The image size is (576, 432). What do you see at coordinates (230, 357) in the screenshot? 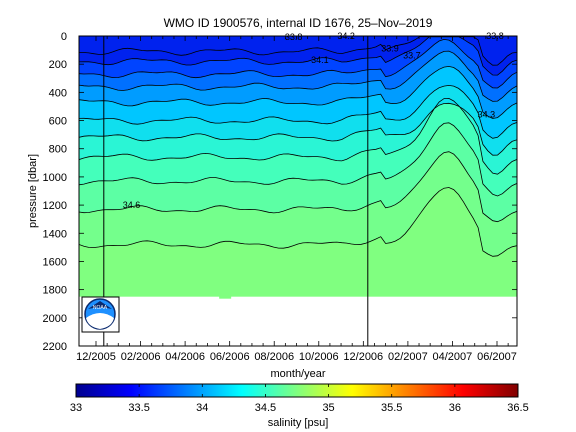
I see `x-tick-label: 06/2006` at bounding box center [230, 357].